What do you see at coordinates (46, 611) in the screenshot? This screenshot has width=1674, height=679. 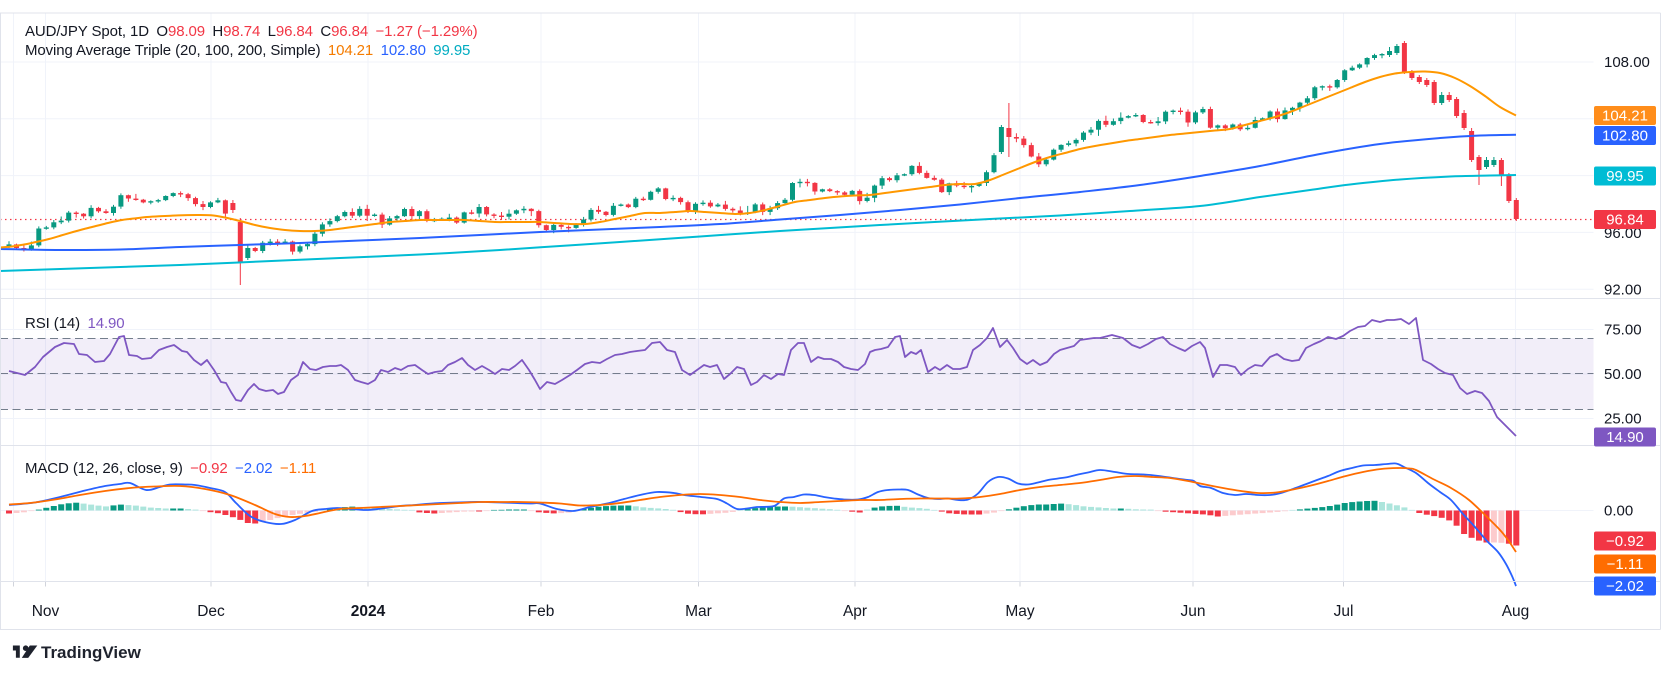 I see `svg-text: Nov` at bounding box center [46, 611].